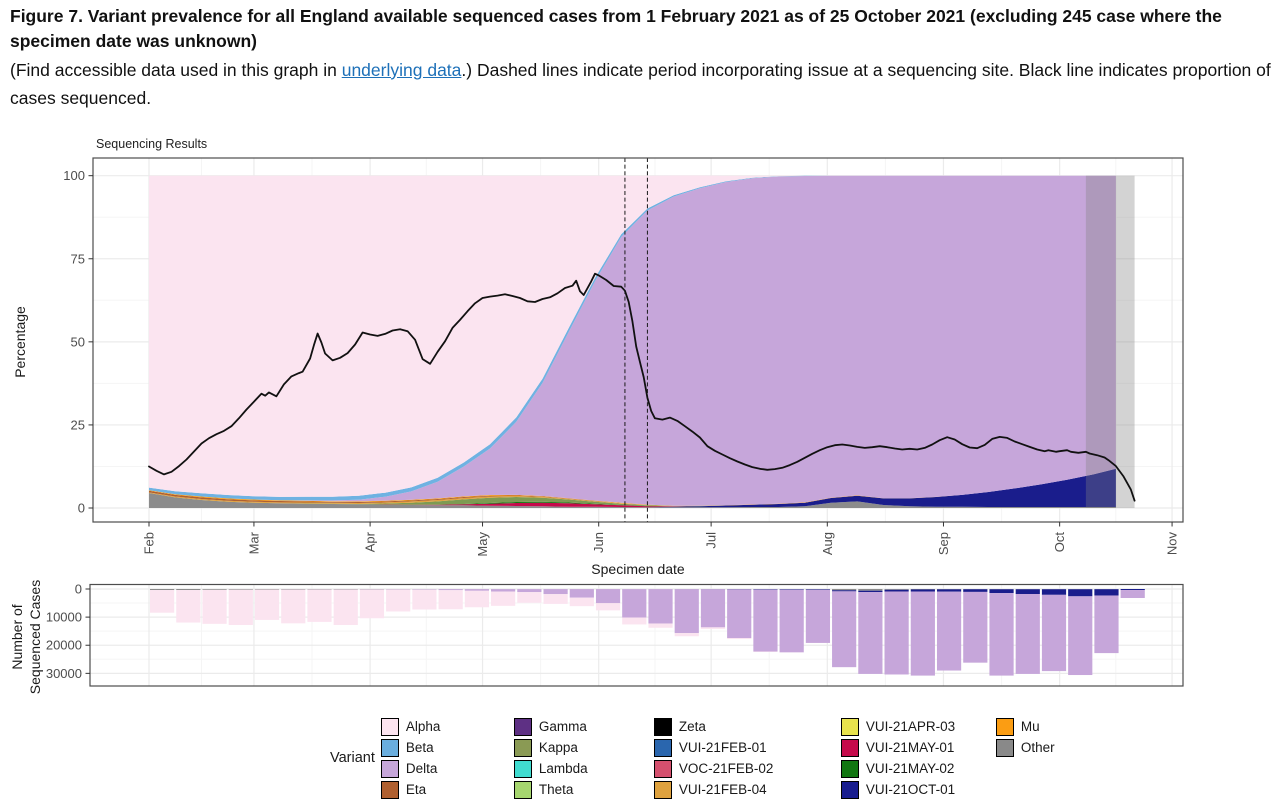 The height and width of the screenshot is (803, 1280). I want to click on legend-item-lambda: Lambda, so click(583, 768).